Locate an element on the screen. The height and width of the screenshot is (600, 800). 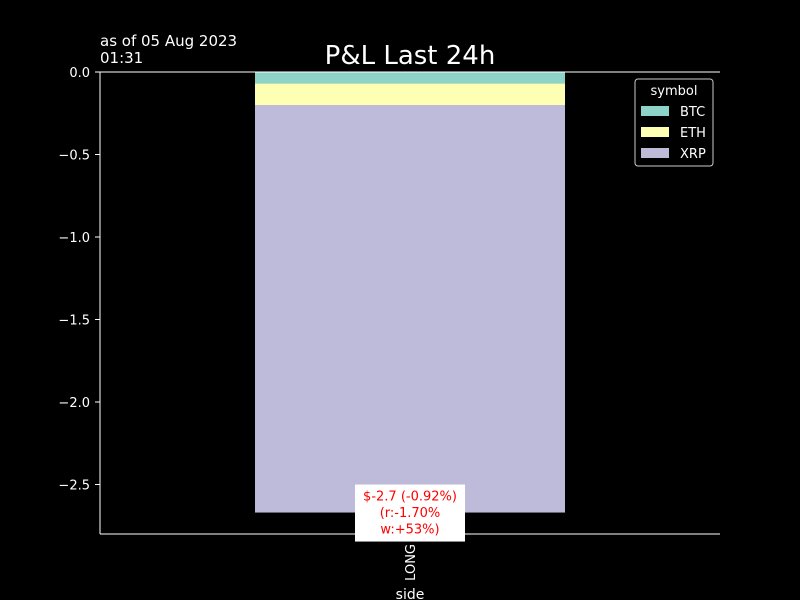
legend-frame is located at coordinates (674, 122).